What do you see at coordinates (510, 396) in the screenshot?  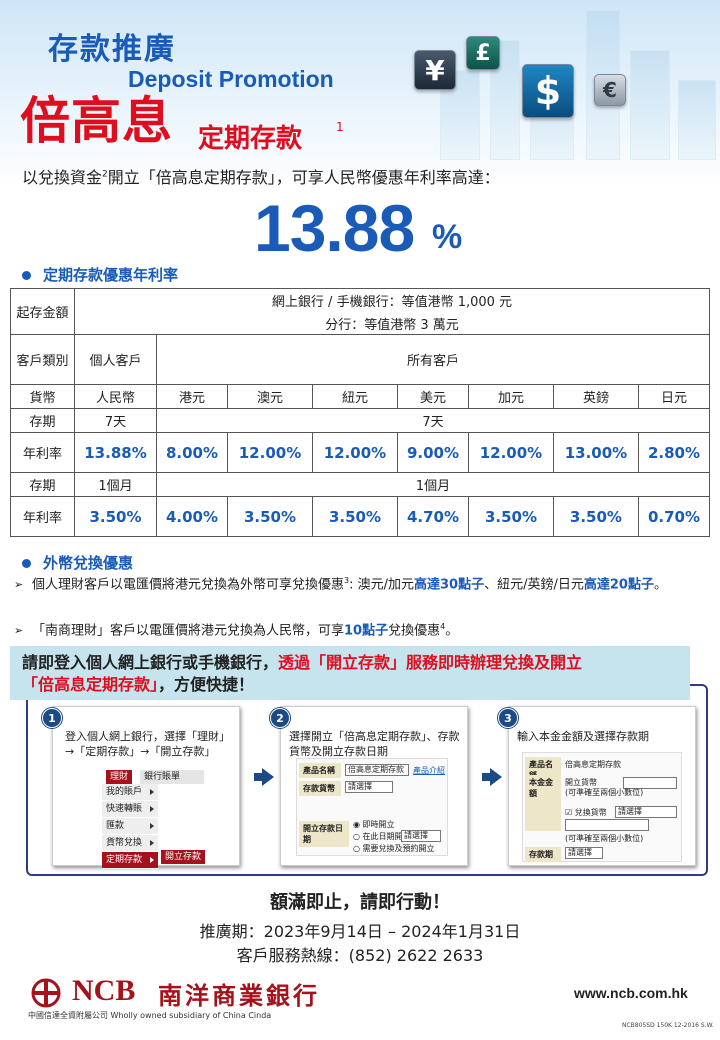 I see `currency-cell: 加元` at bounding box center [510, 396].